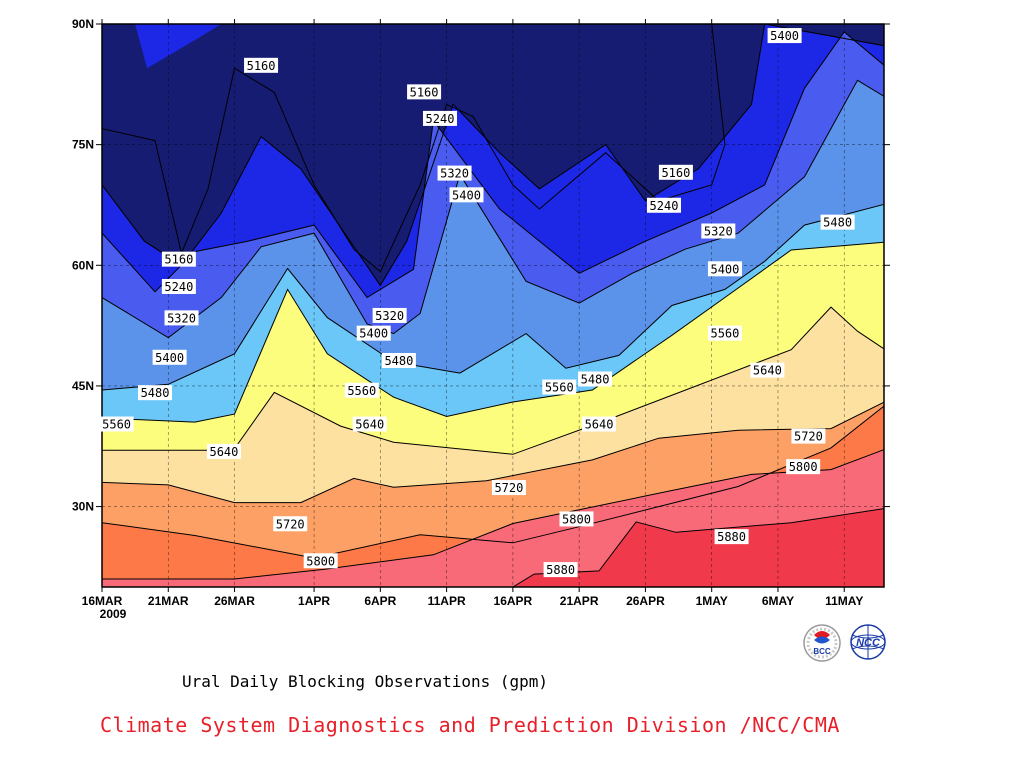 Image resolution: width=1024 pixels, height=768 pixels. I want to click on x-tick-label-3: 1APR, so click(314, 601).